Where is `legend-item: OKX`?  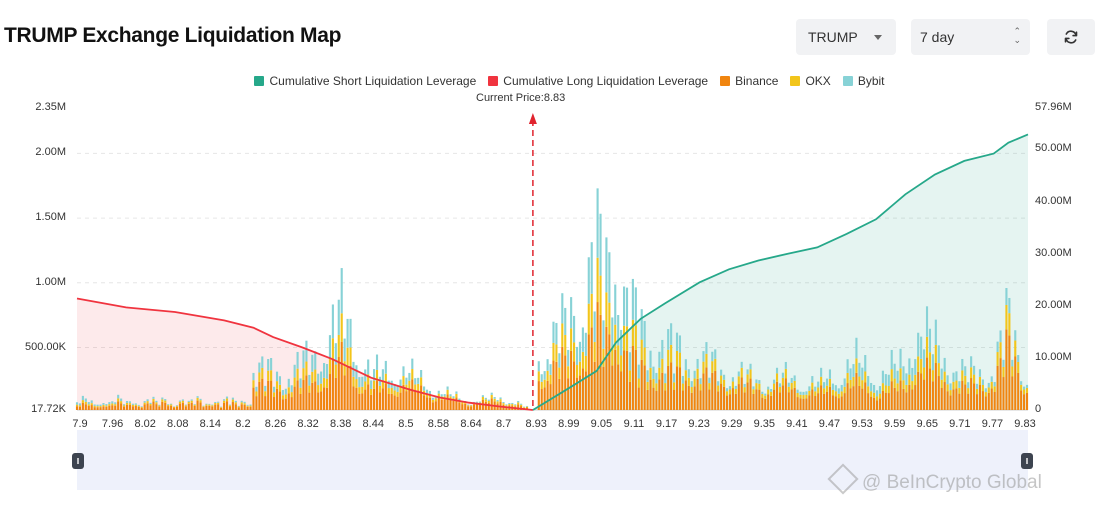
legend-item: OKX is located at coordinates (810, 81).